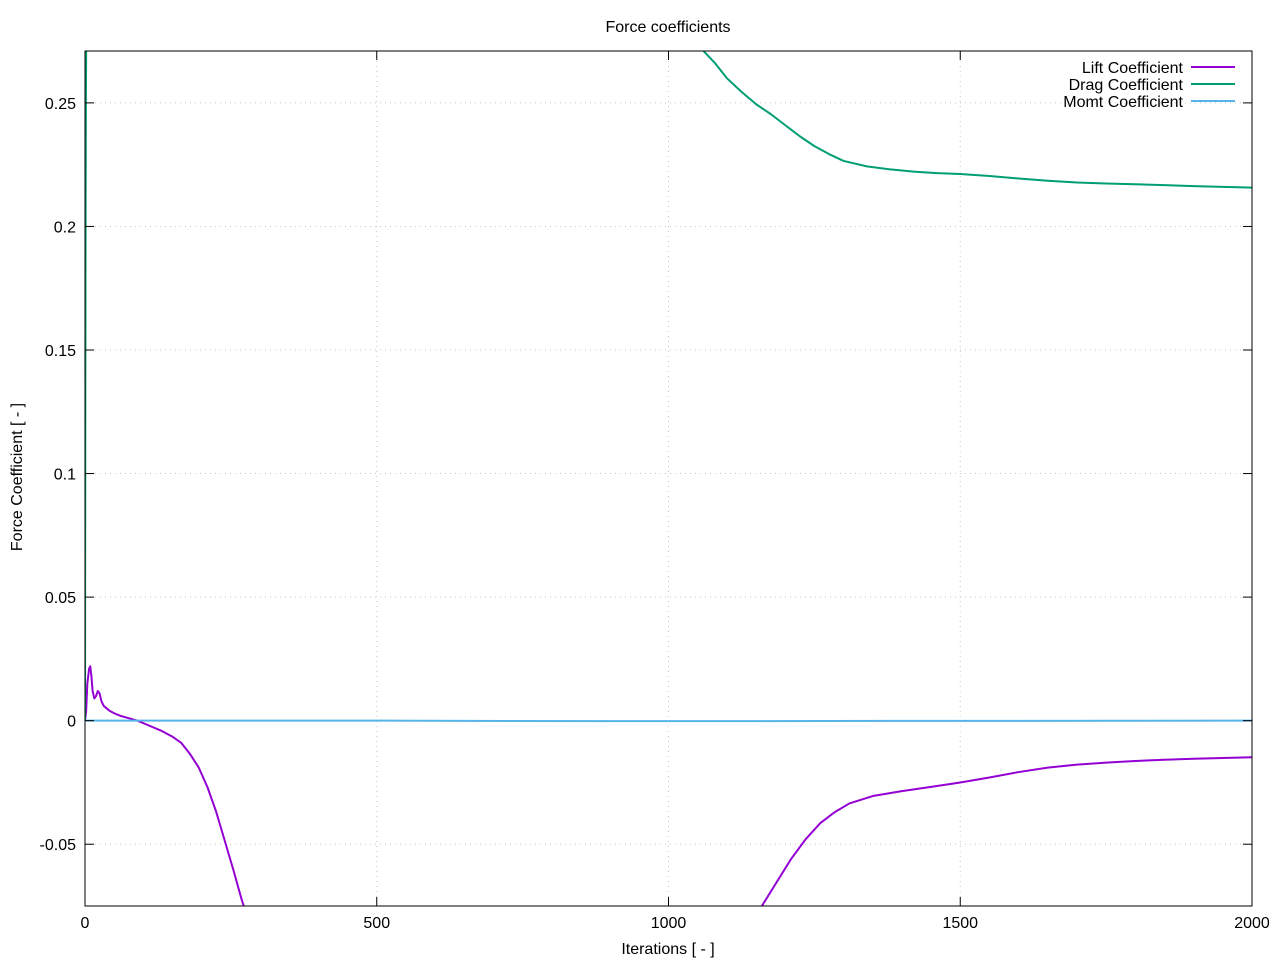 The height and width of the screenshot is (965, 1280). Describe the element at coordinates (960, 923) in the screenshot. I see `x-tick-label: 1500` at that location.